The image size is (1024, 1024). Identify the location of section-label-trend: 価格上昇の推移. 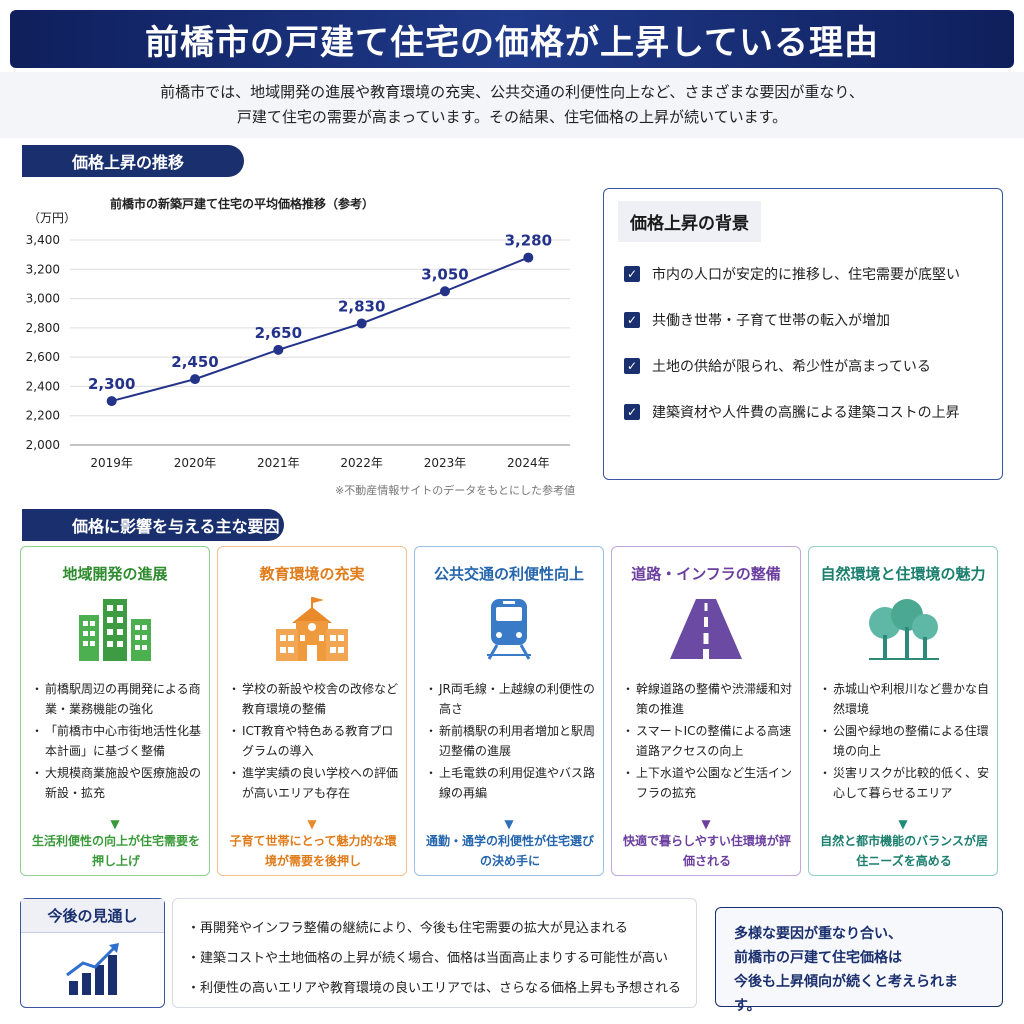
(133, 161).